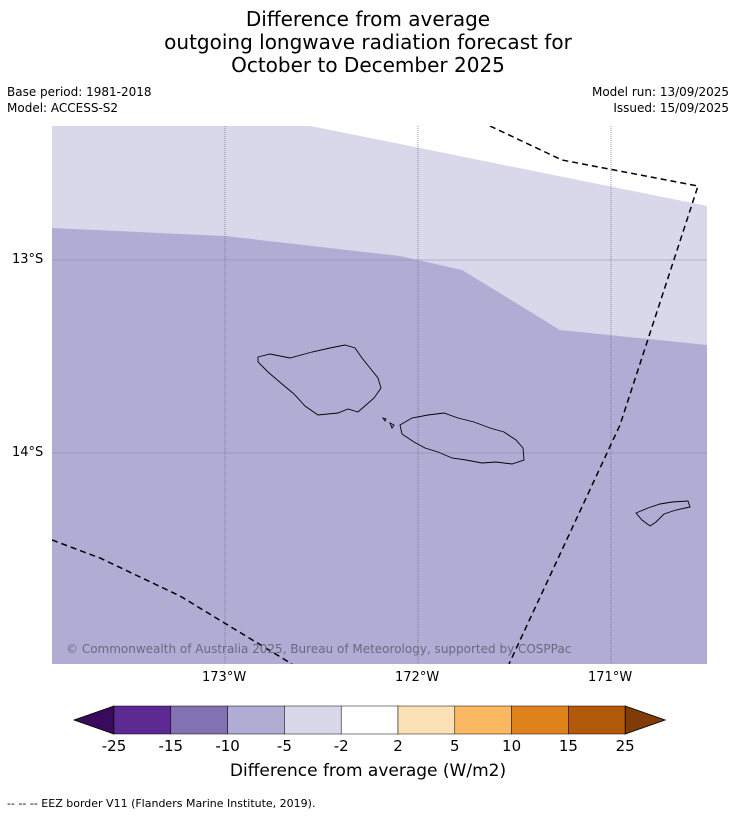 This screenshot has width=736, height=816. What do you see at coordinates (368, 65) in the screenshot?
I see `title-line-3: October to December 2025` at bounding box center [368, 65].